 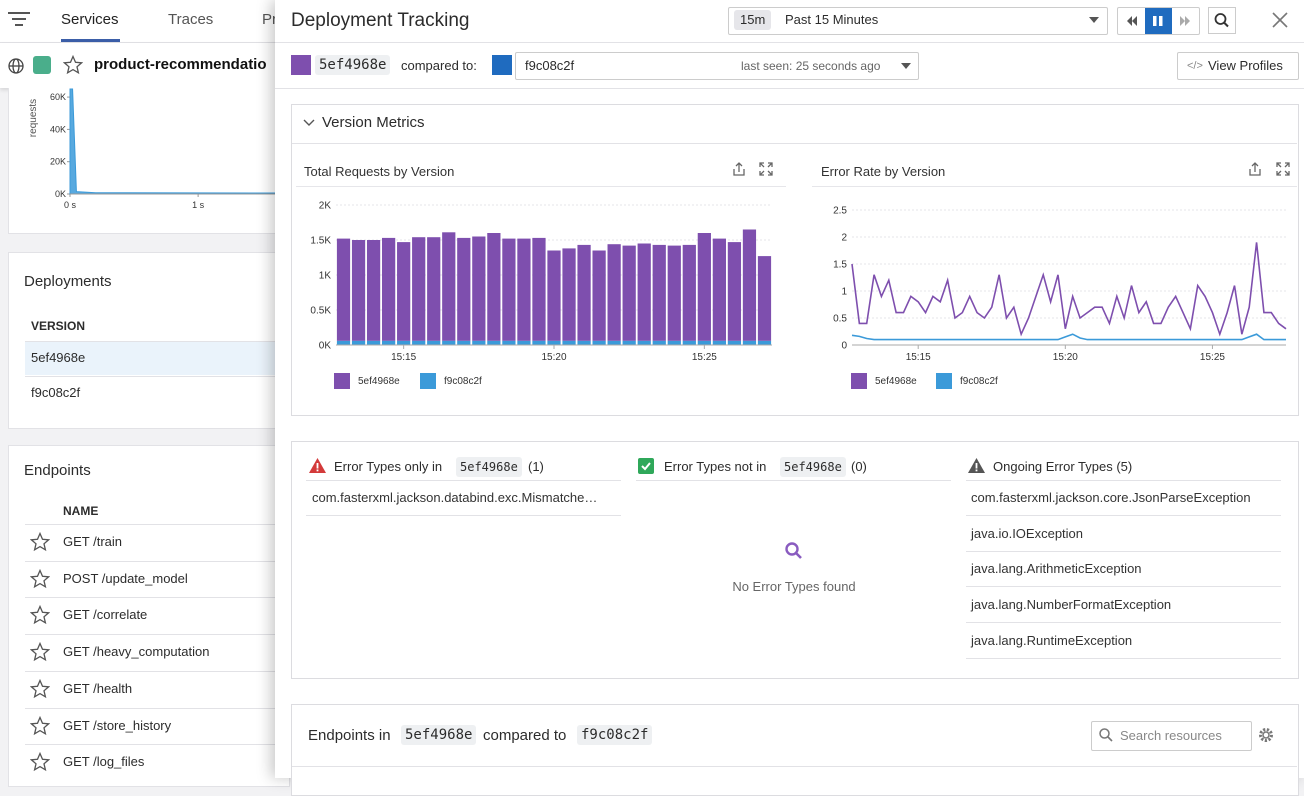 What do you see at coordinates (58, 97) in the screenshot?
I see `y-tick-label: 60K` at bounding box center [58, 97].